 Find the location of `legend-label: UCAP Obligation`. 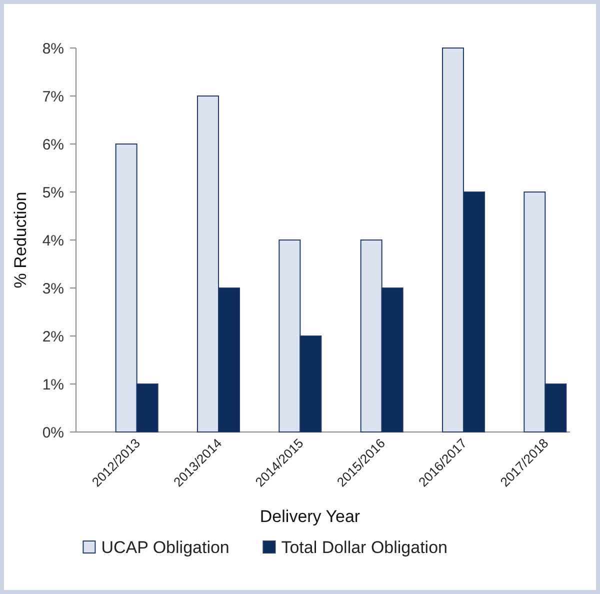

legend-label: UCAP Obligation is located at coordinates (165, 547).